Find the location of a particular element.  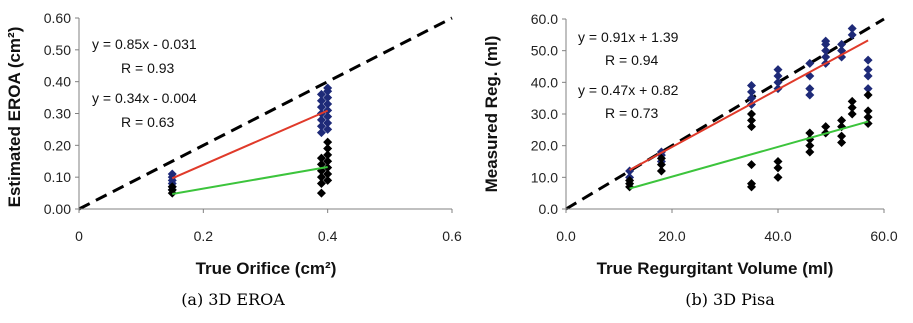

equation-a-1: y = 0.85x - 0.031 is located at coordinates (144, 44).